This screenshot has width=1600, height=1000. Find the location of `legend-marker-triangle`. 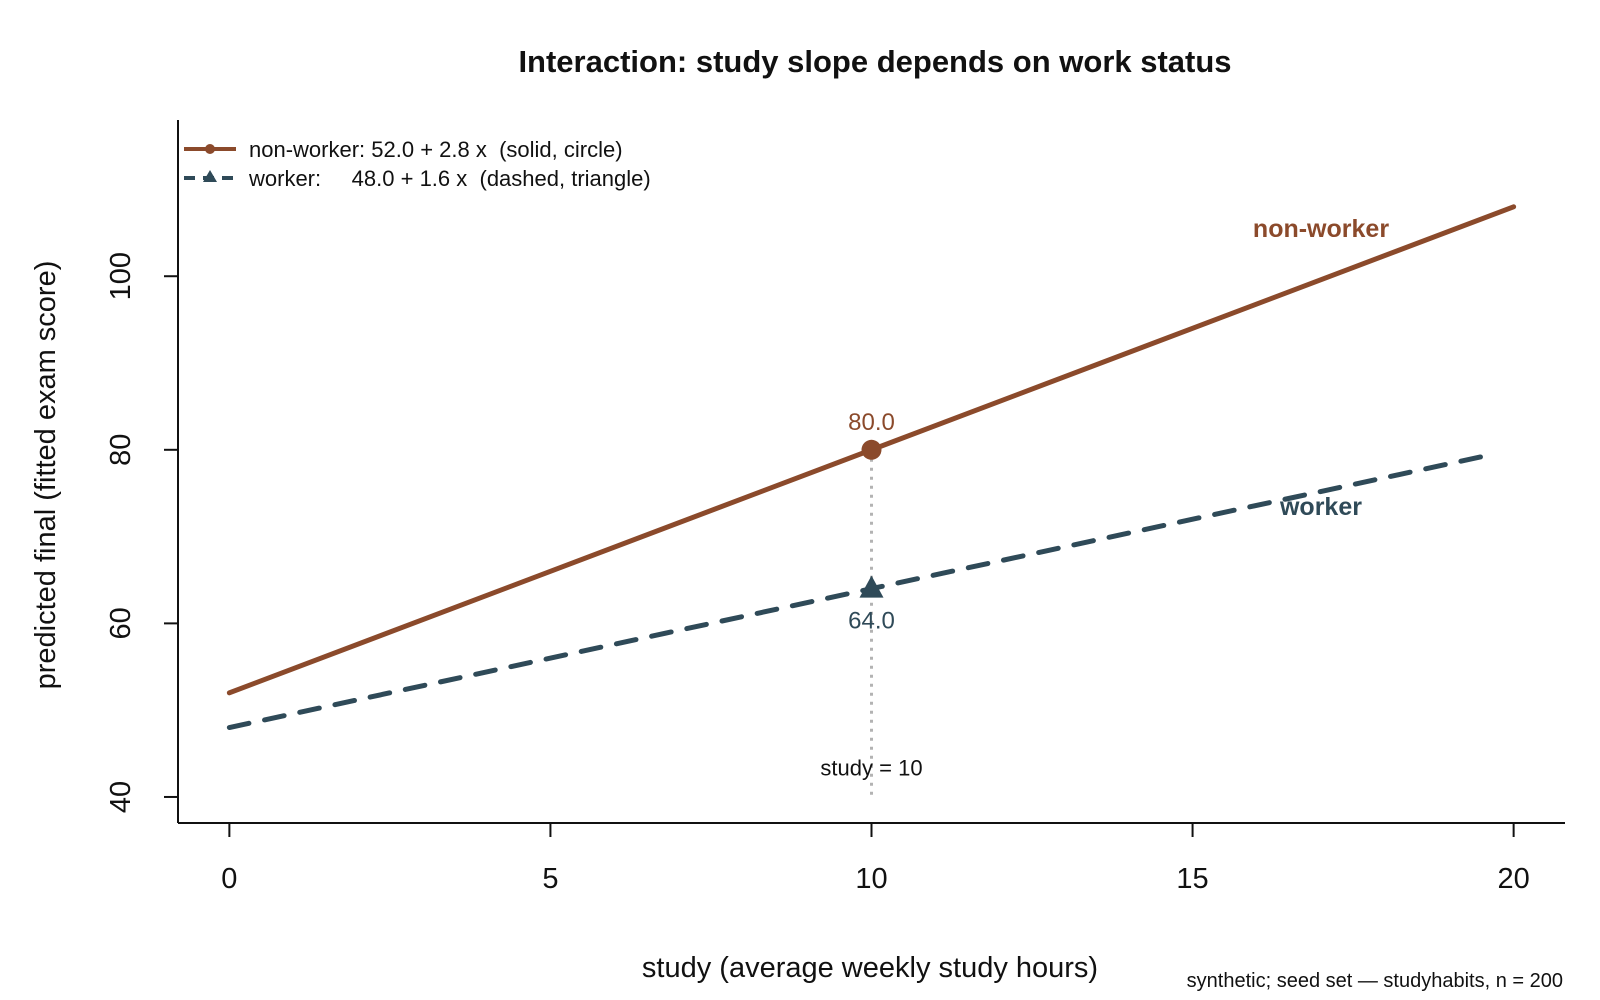

legend-marker-triangle is located at coordinates (210, 176).